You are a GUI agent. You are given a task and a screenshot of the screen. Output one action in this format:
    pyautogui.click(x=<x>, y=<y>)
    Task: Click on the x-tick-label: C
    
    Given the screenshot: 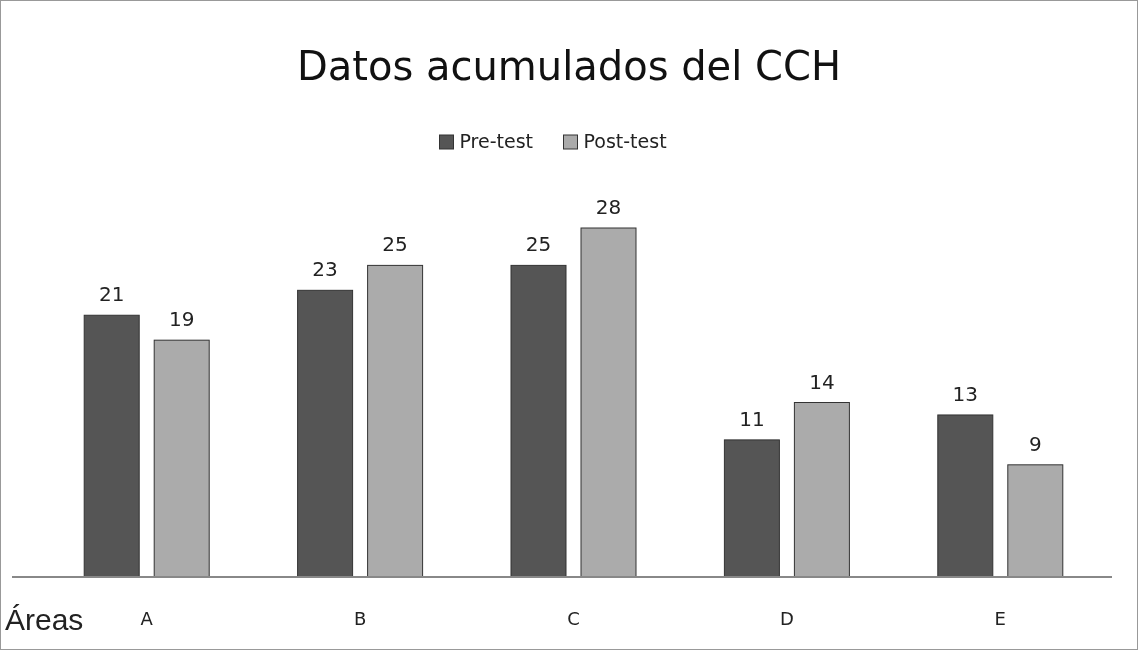 What is the action you would take?
    pyautogui.click(x=573, y=618)
    